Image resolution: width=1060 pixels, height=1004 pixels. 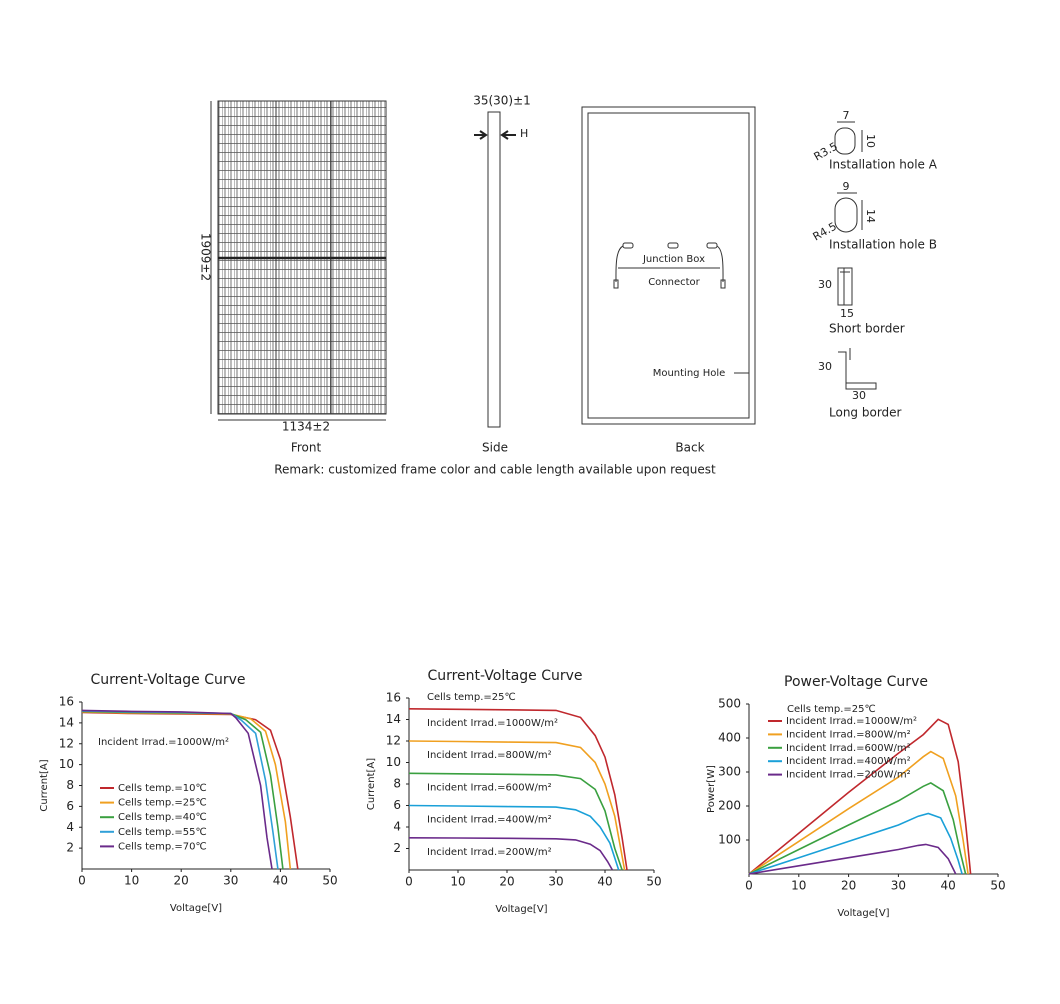 What do you see at coordinates (206, 257) in the screenshot?
I see `height-dimension: 1909±2` at bounding box center [206, 257].